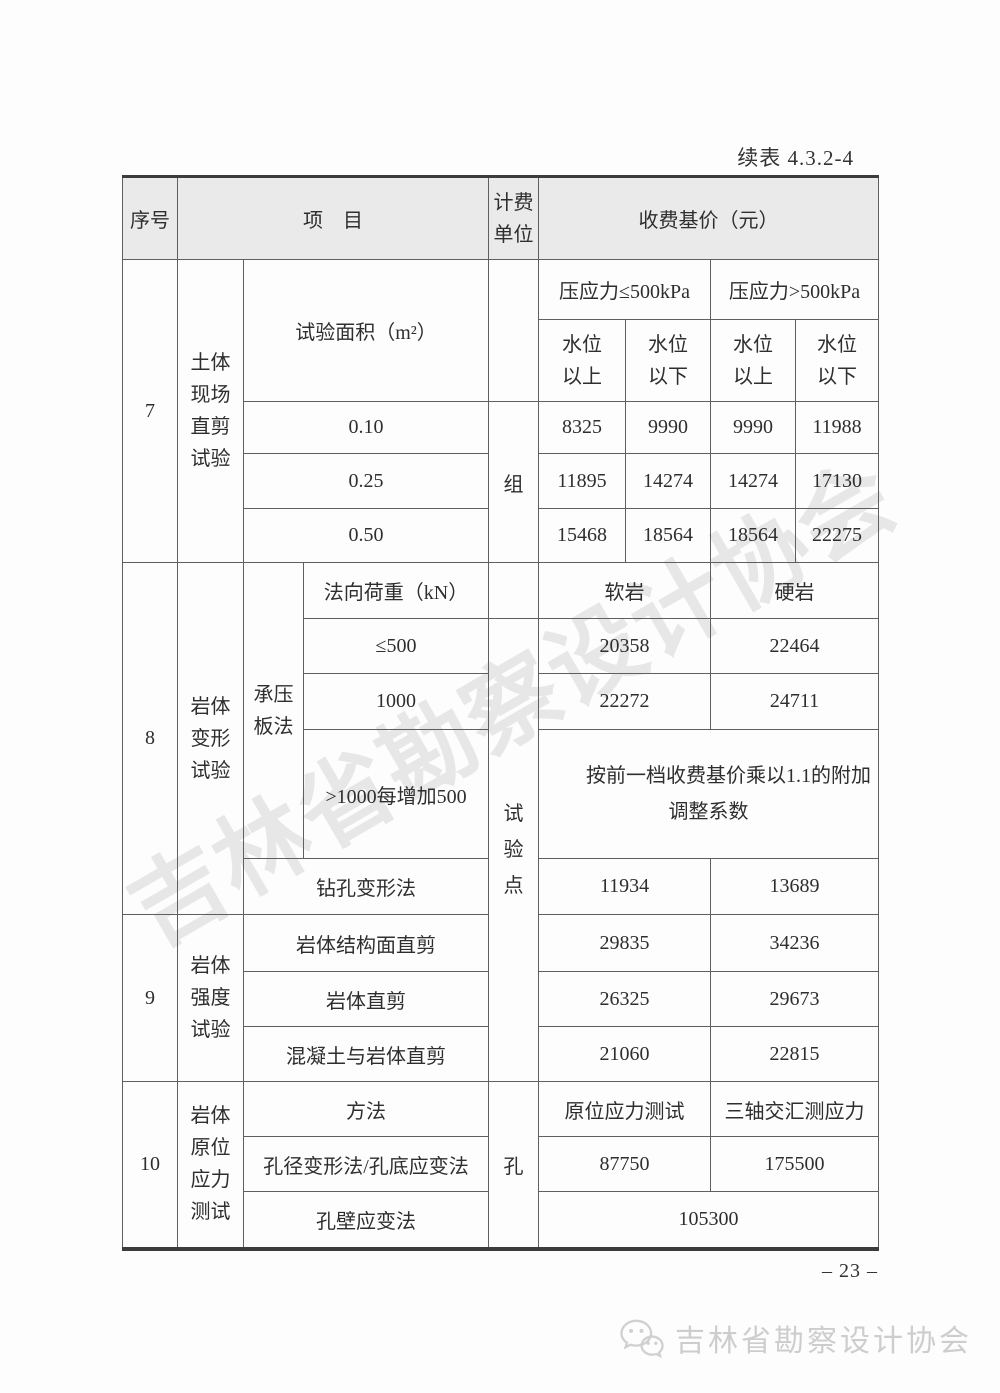 The image size is (1000, 1393). What do you see at coordinates (513, 590) in the screenshot?
I see `cell-s8-unit-empty` at bounding box center [513, 590].